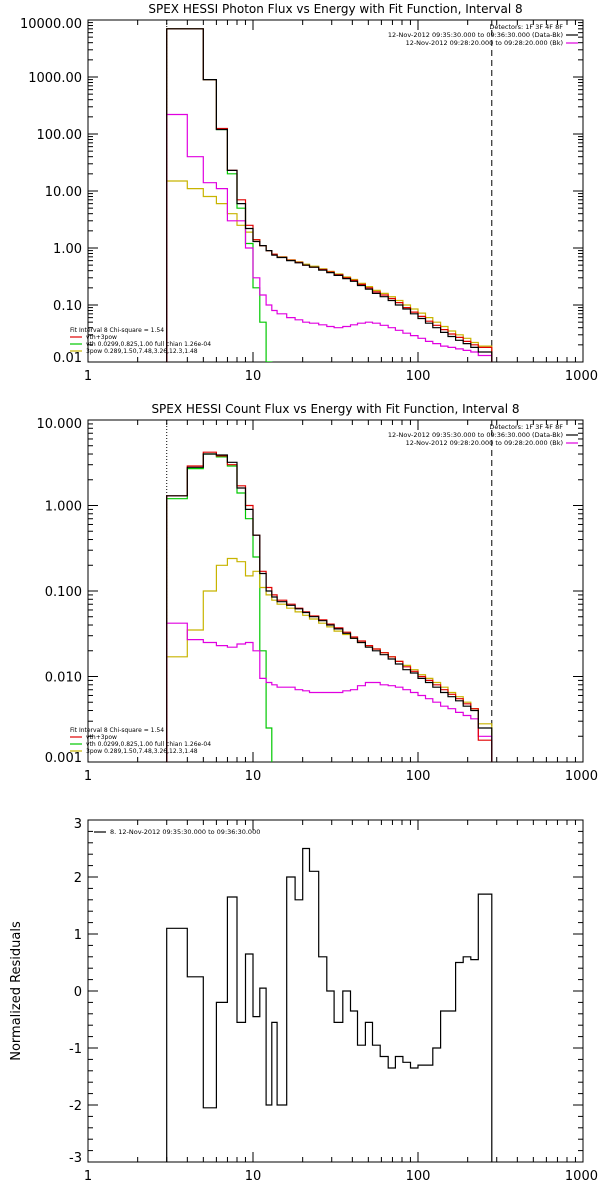 Image resolution: width=600 pixels, height=1200 pixels. I want to click on y-tick-label: 3, so click(78, 824).